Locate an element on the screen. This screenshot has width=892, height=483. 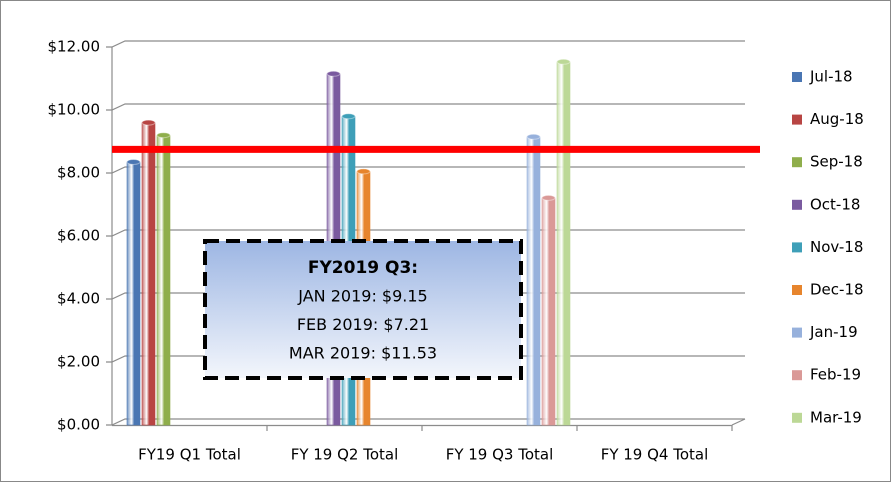
legend-label: Mar-19 is located at coordinates (836, 417).